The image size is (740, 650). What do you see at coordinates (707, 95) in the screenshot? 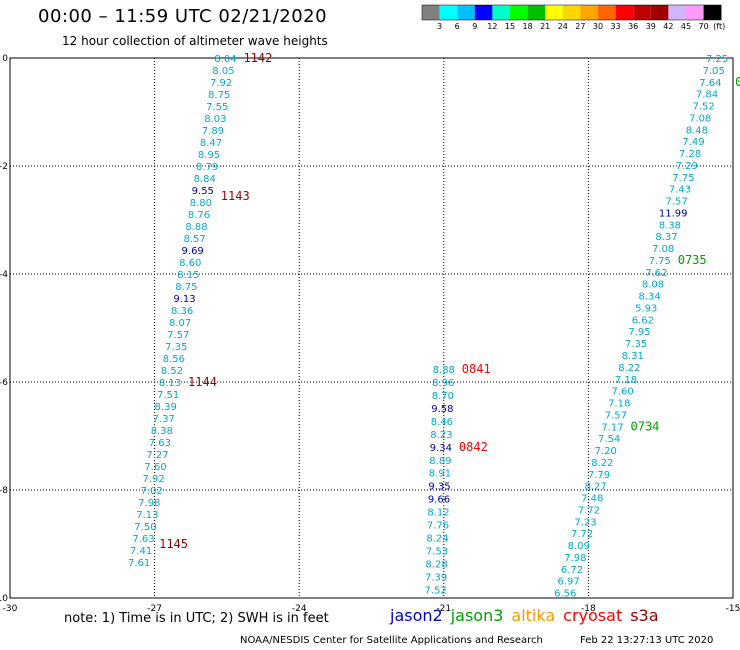
I see `swh-value: 7.84` at bounding box center [707, 95].